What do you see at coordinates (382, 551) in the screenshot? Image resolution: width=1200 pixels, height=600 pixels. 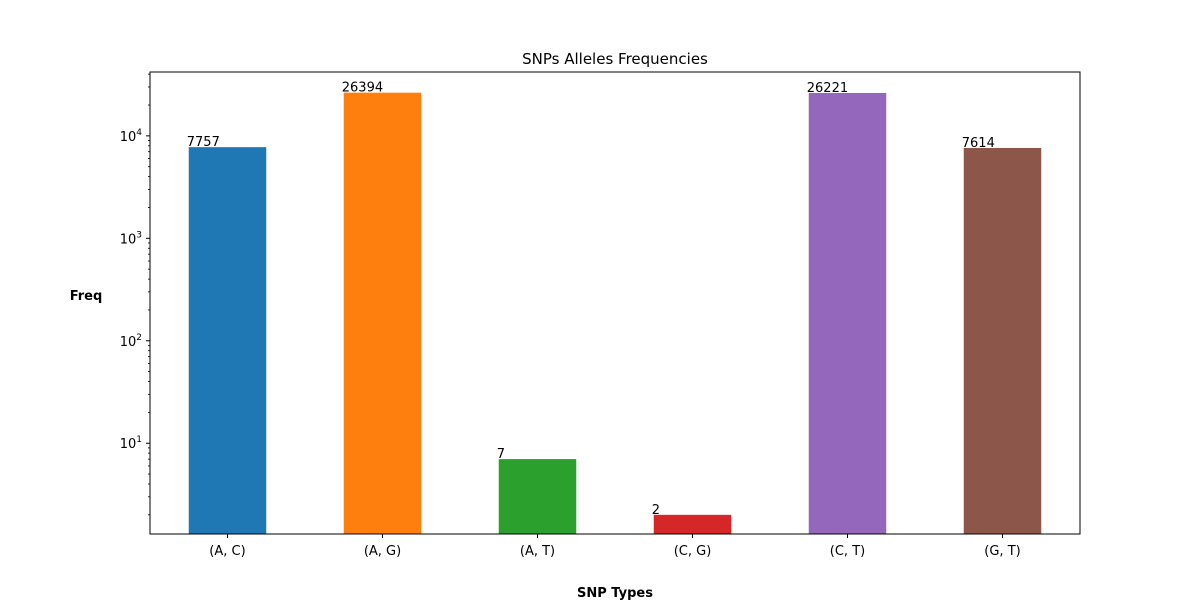 I see `x-tick-label-1: (A, G)` at bounding box center [382, 551].